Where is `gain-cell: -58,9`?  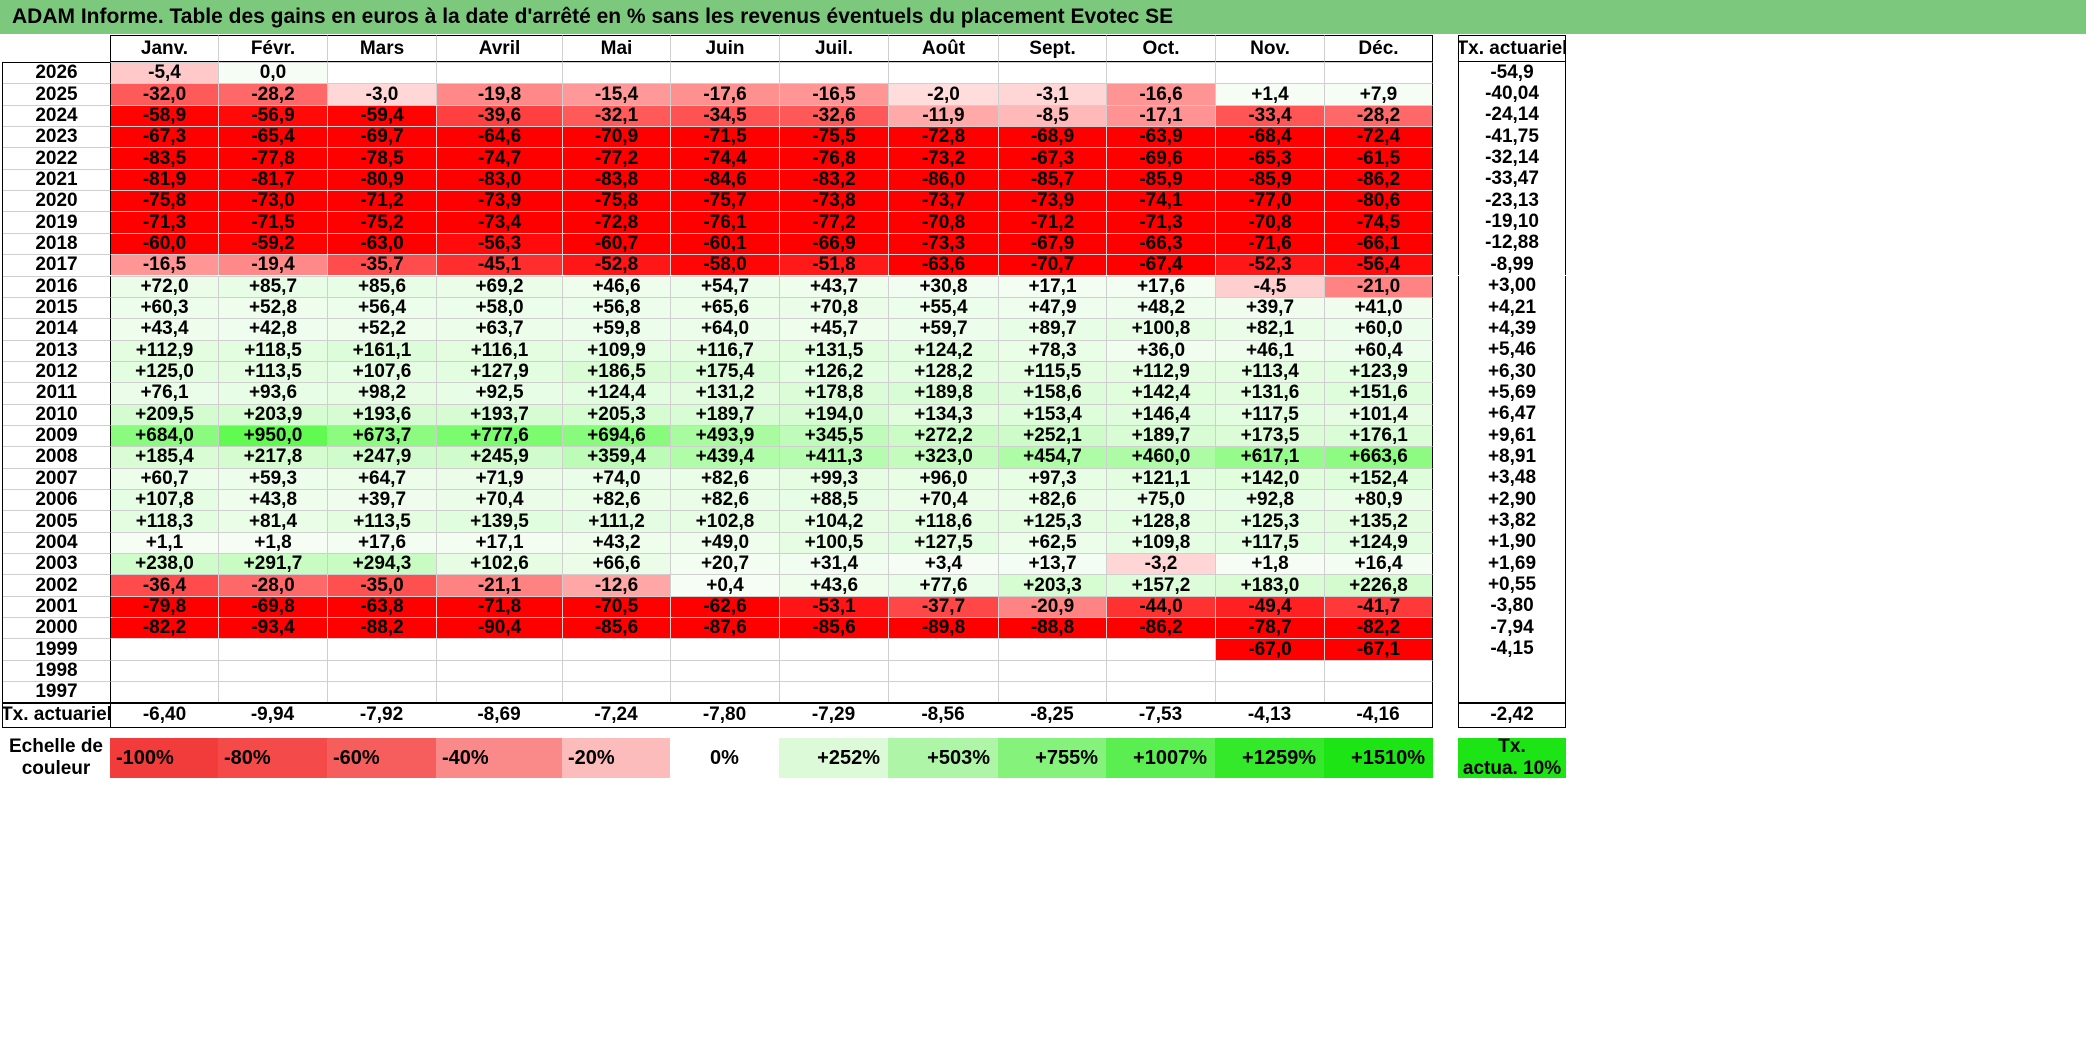 gain-cell: -58,9 is located at coordinates (164, 115).